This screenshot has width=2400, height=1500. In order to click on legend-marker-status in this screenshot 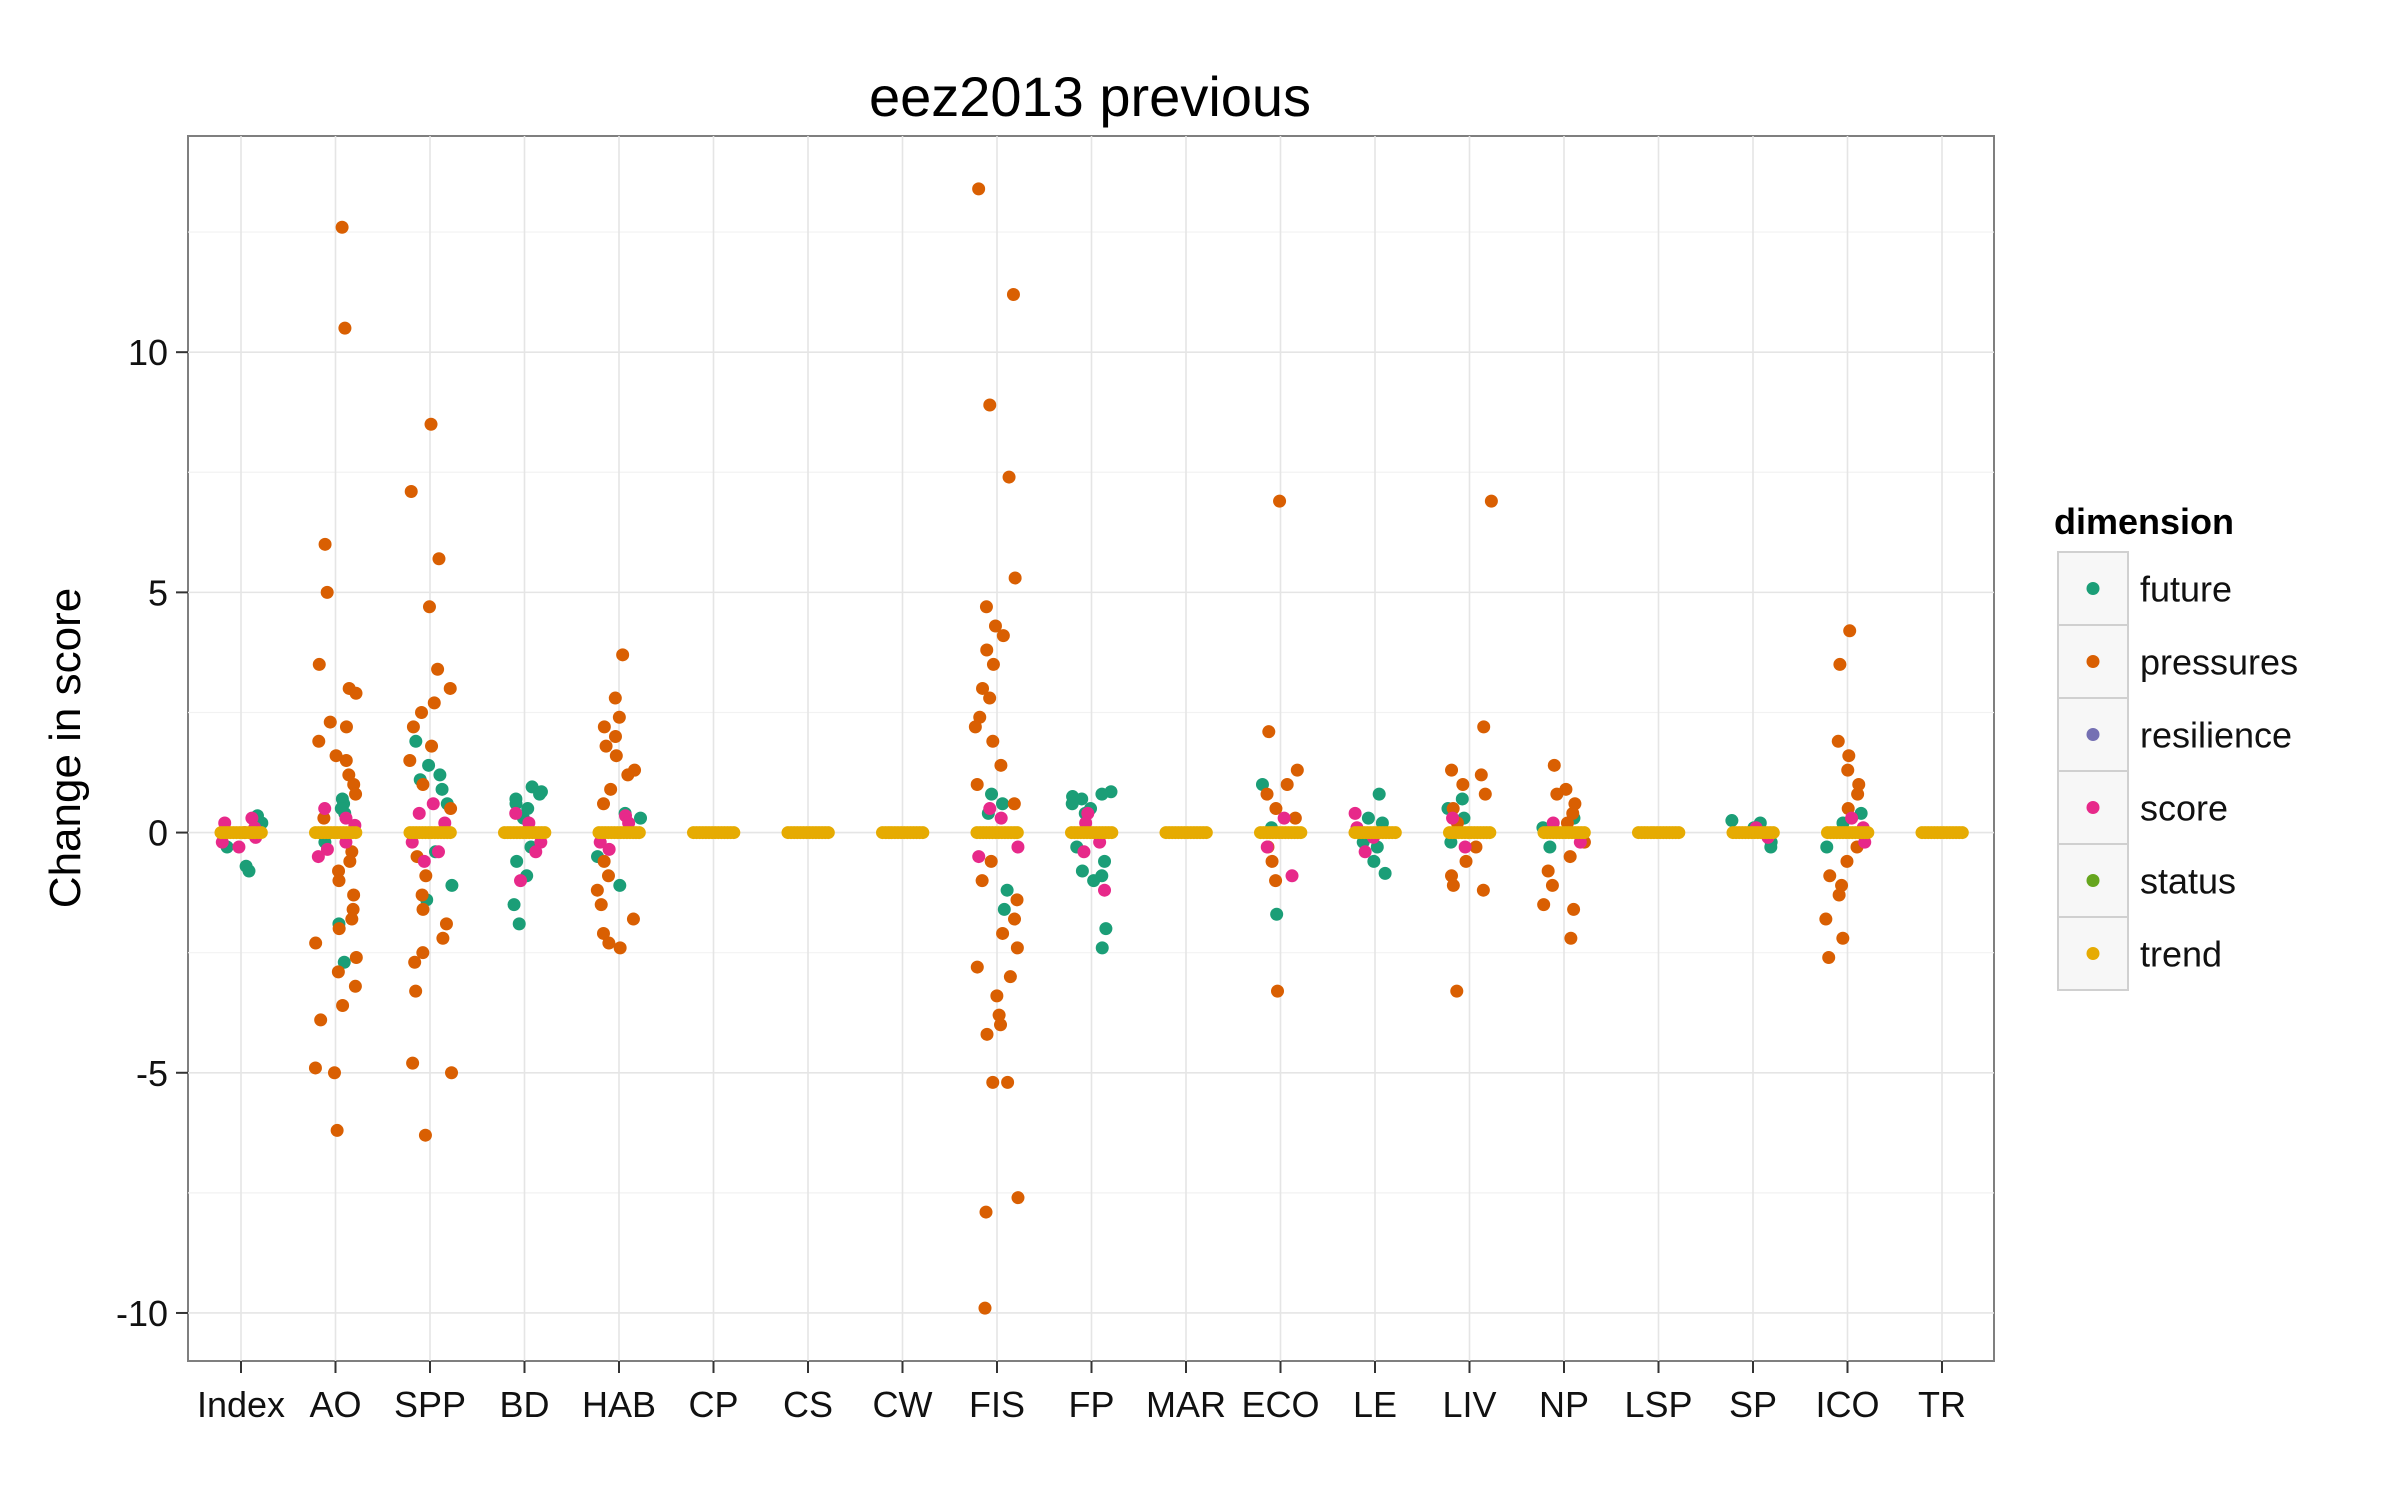, I will do `click(2093, 880)`.